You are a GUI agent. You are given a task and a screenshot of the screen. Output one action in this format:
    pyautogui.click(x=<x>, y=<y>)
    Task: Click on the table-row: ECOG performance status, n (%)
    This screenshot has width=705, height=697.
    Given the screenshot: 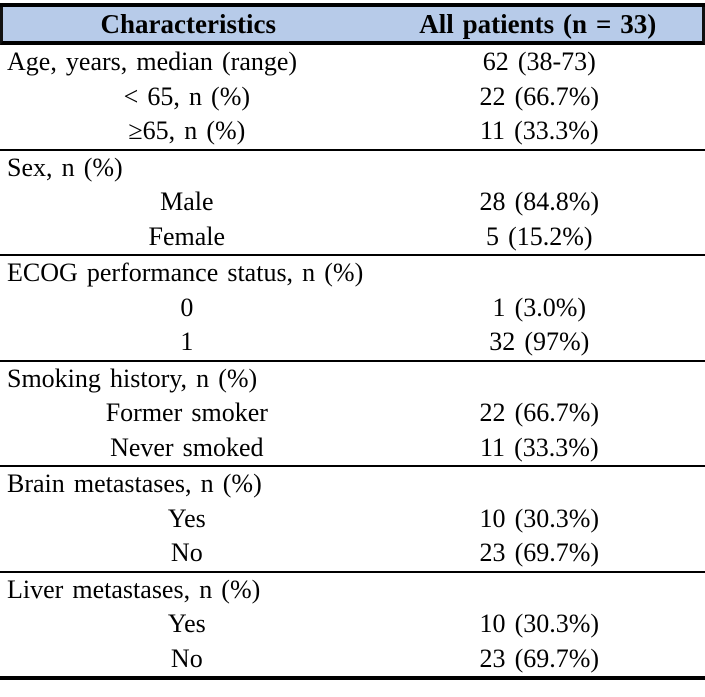 What is the action you would take?
    pyautogui.click(x=352, y=273)
    